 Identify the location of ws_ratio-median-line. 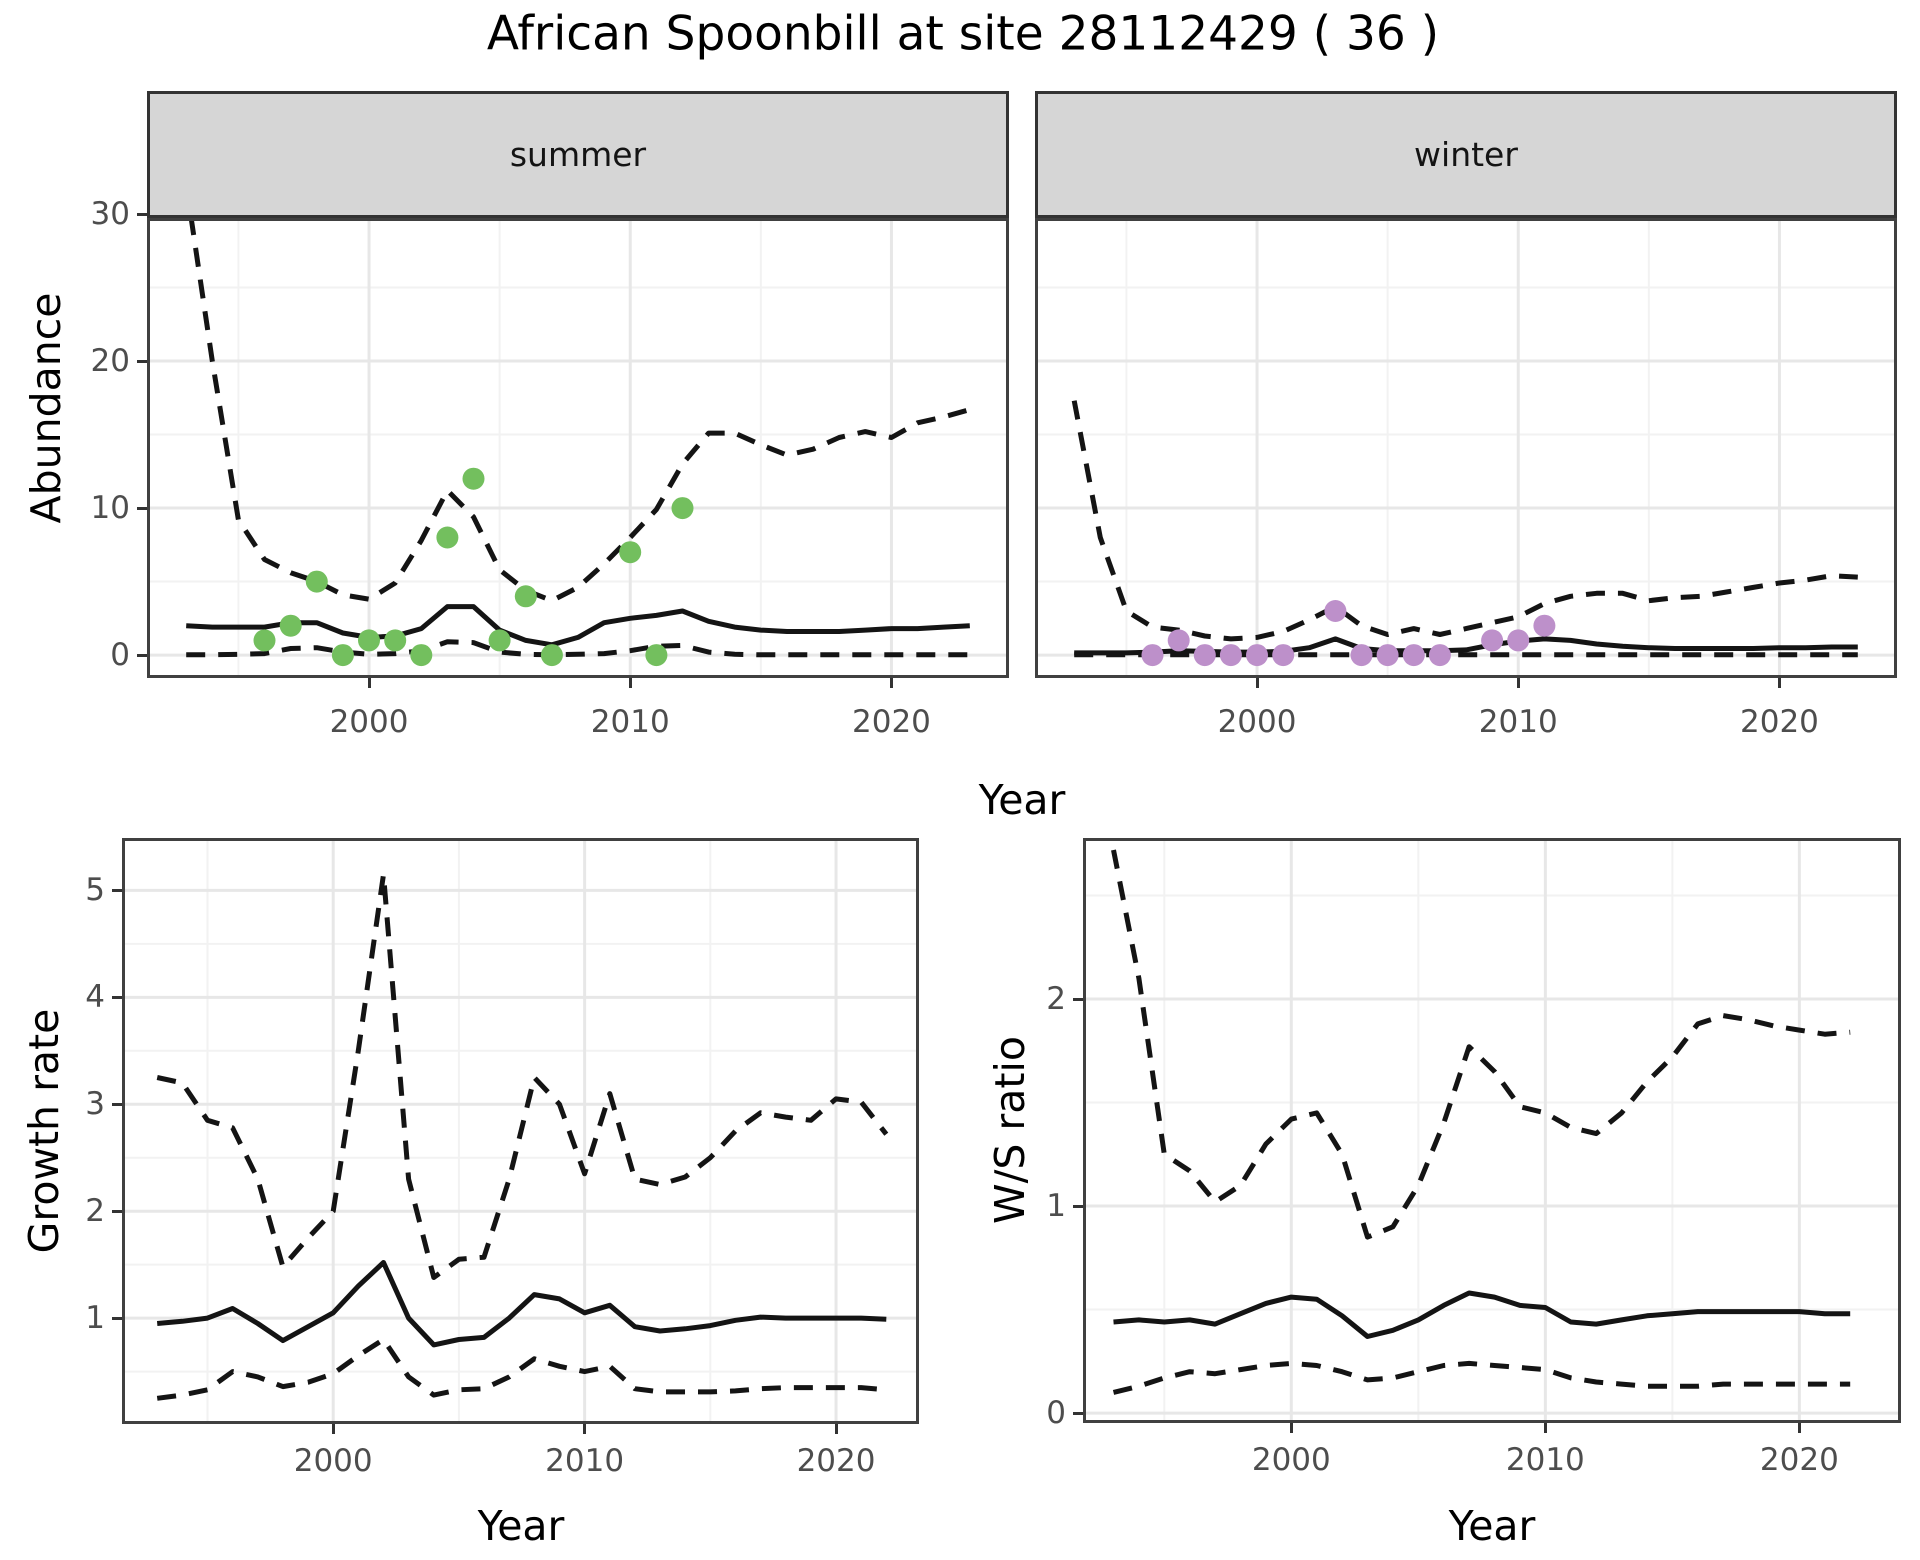
(1482, 1314).